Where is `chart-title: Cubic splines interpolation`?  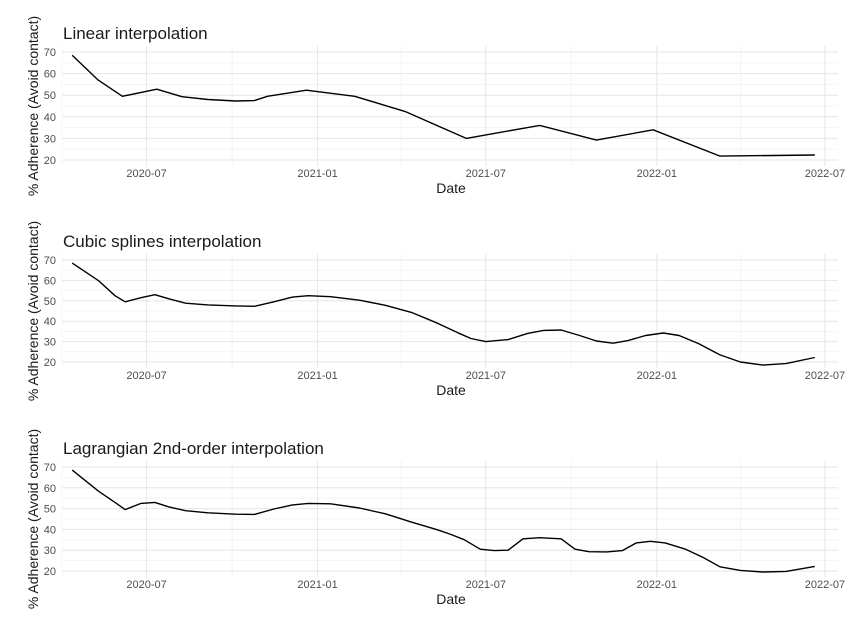 chart-title: Cubic splines interpolation is located at coordinates (162, 241).